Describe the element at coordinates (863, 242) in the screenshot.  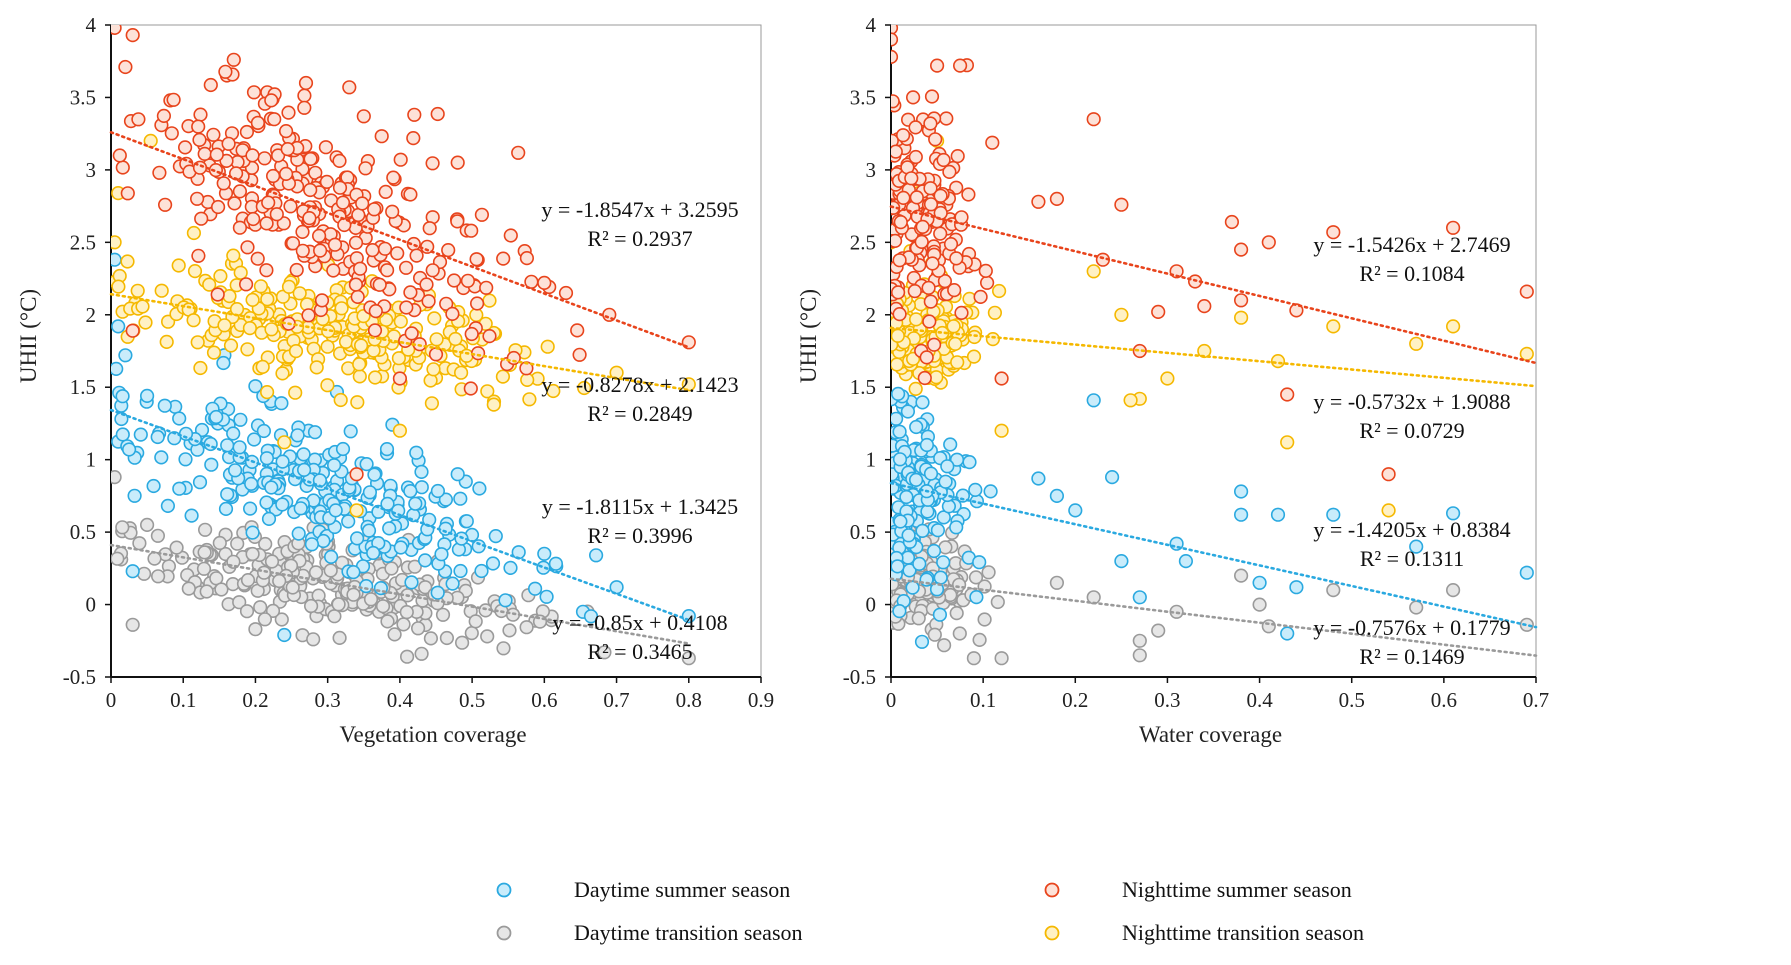
I see `y-tick-label: 2.5` at that location.